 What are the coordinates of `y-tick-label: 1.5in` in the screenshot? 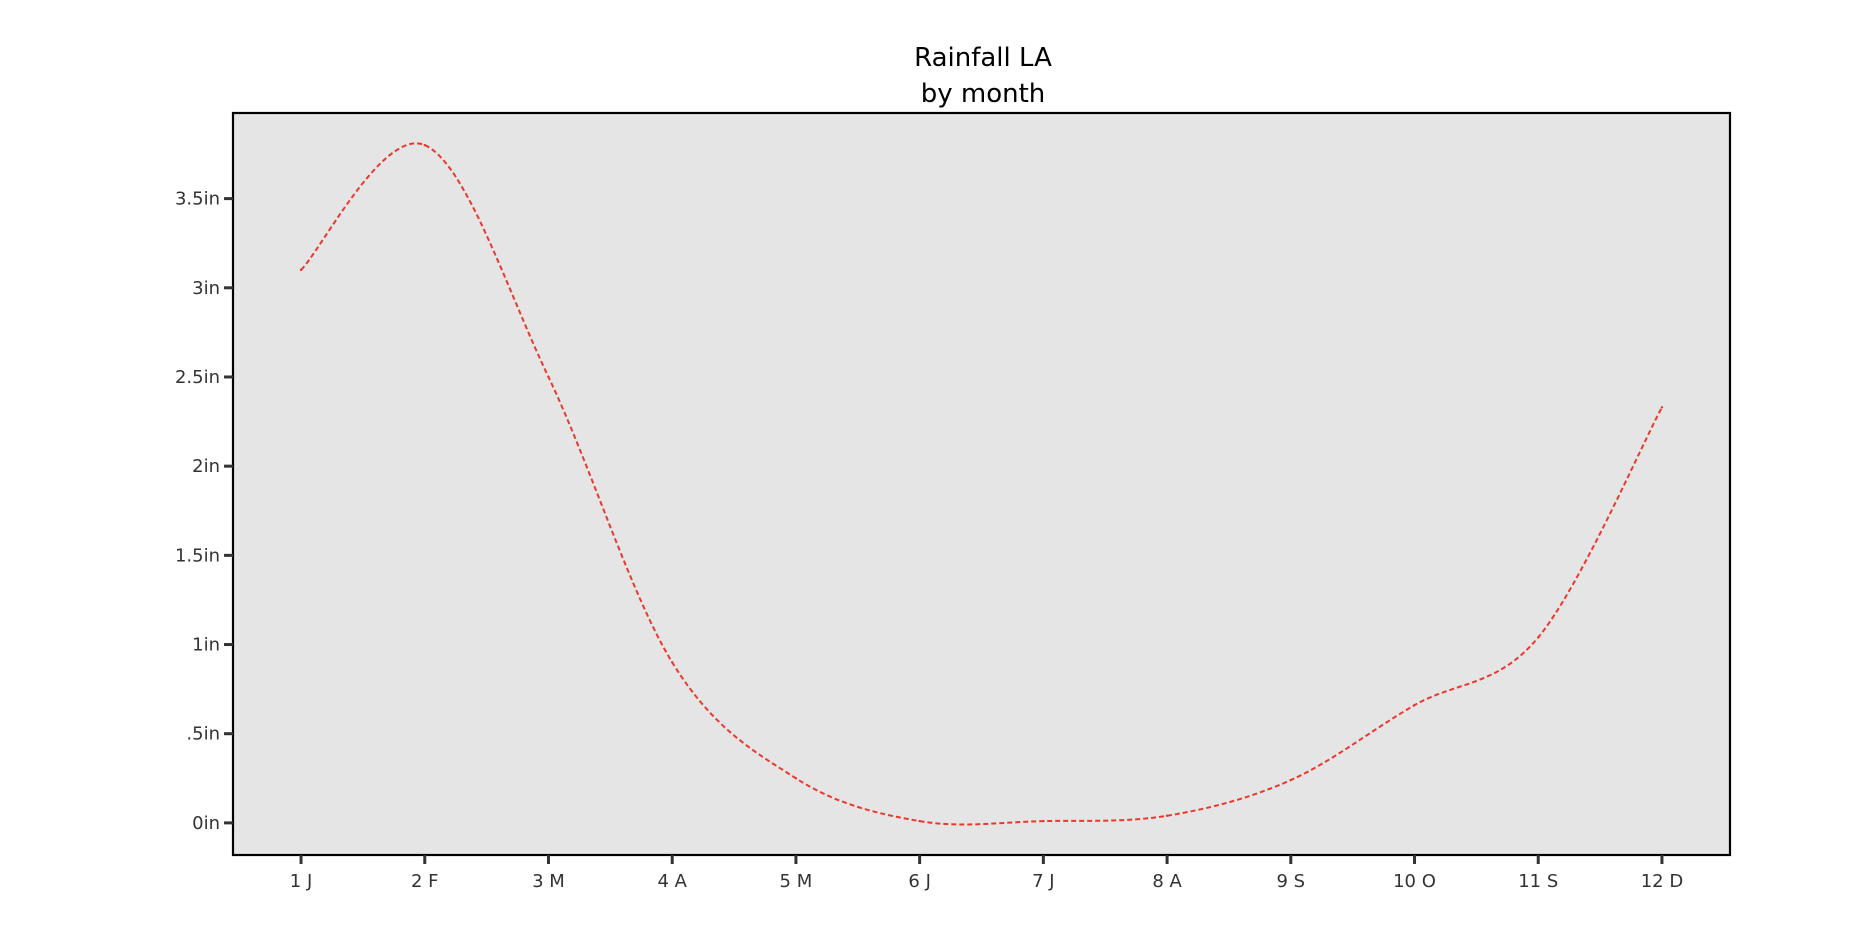 It's located at (197, 555).